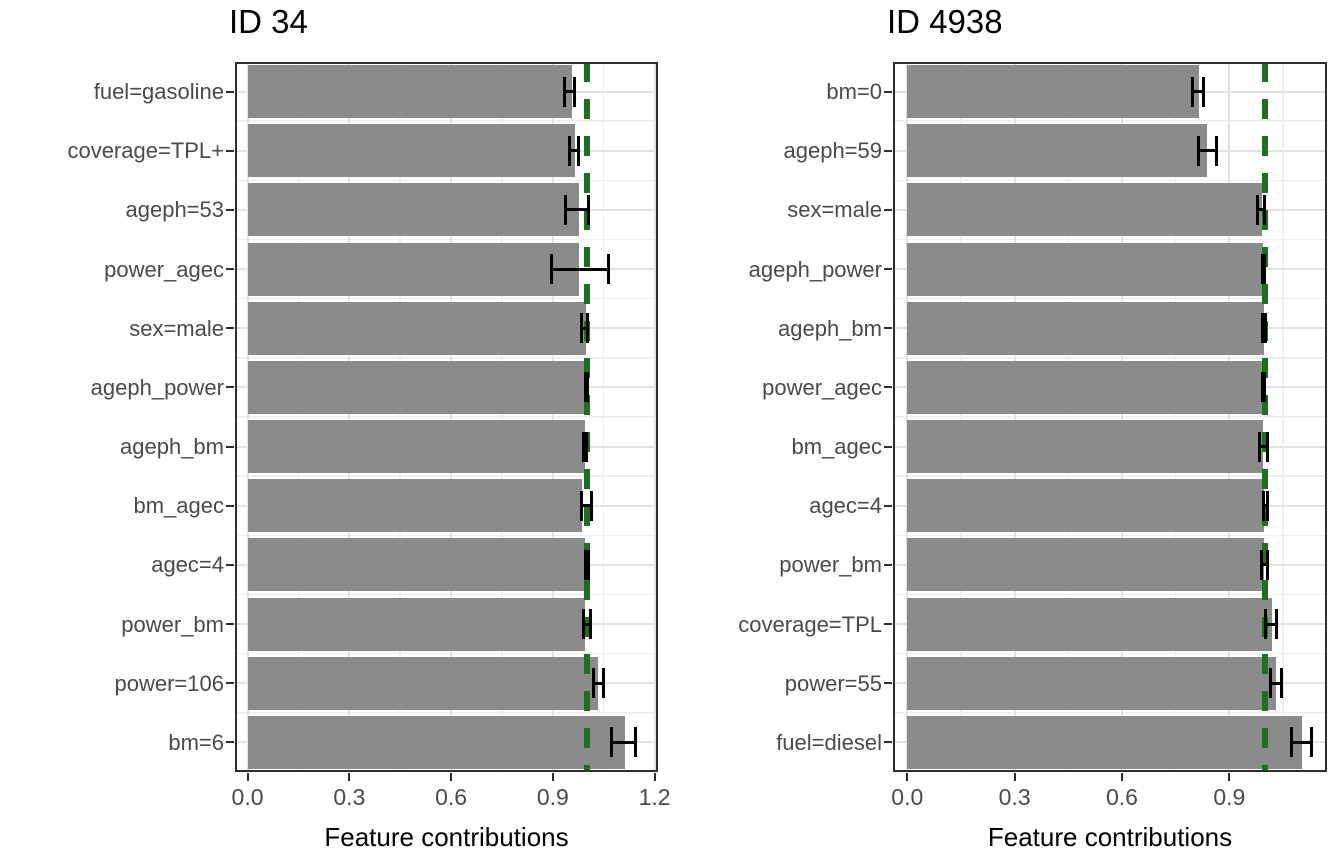 This screenshot has height=865, width=1344. Describe the element at coordinates (833, 683) in the screenshot. I see `y-axis-label: power=55` at that location.